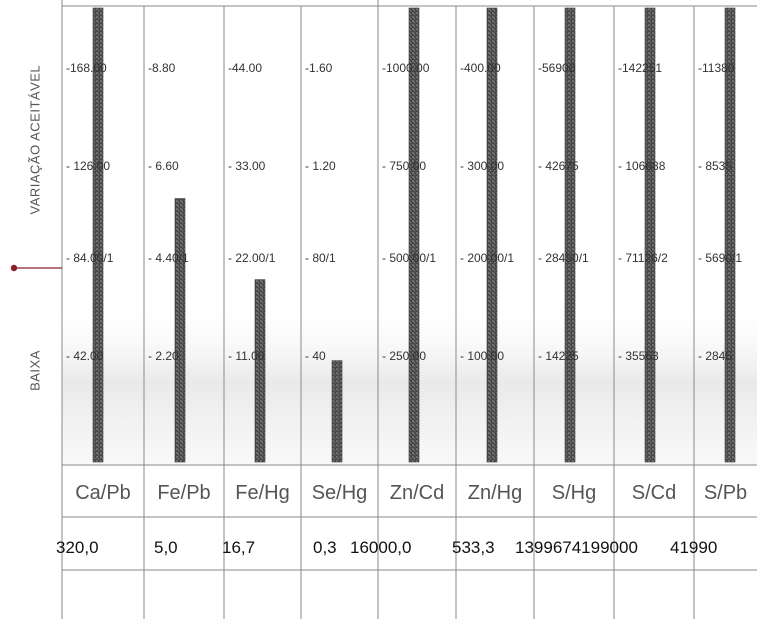 The width and height of the screenshot is (757, 619). I want to click on scale-label: -44.00, so click(245, 68).